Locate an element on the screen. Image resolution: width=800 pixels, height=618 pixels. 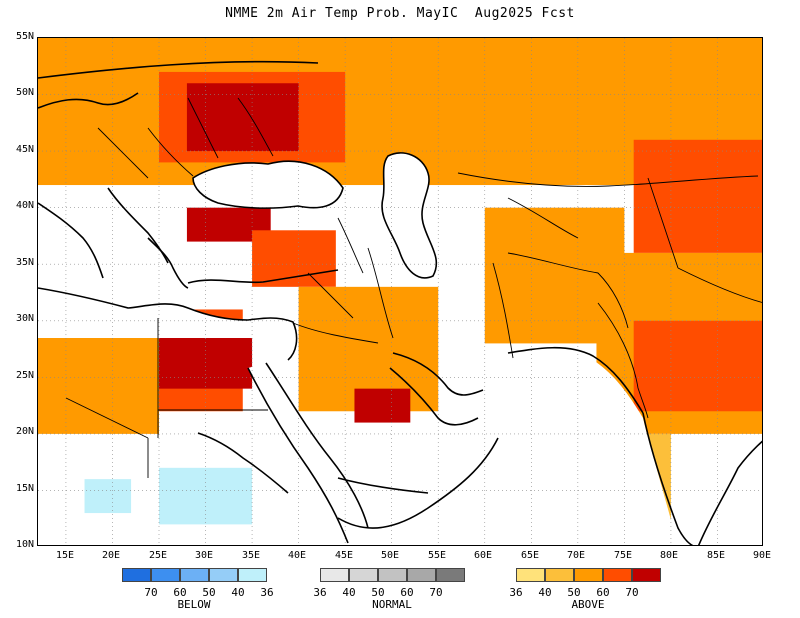
lat-label: 50N is located at coordinates (24, 92).